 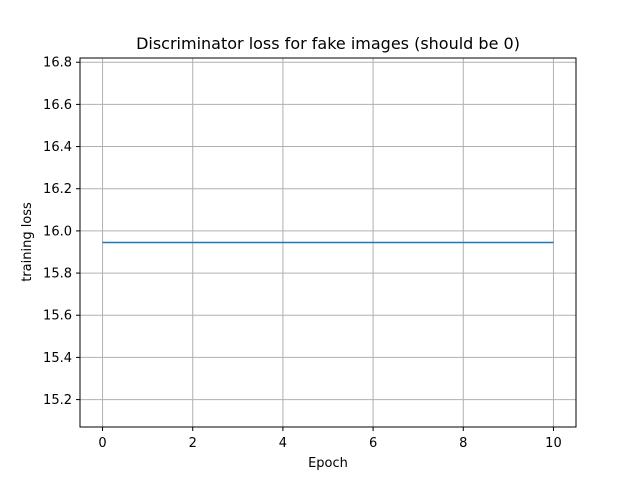 I want to click on x-tick-label: 6, so click(x=373, y=443).